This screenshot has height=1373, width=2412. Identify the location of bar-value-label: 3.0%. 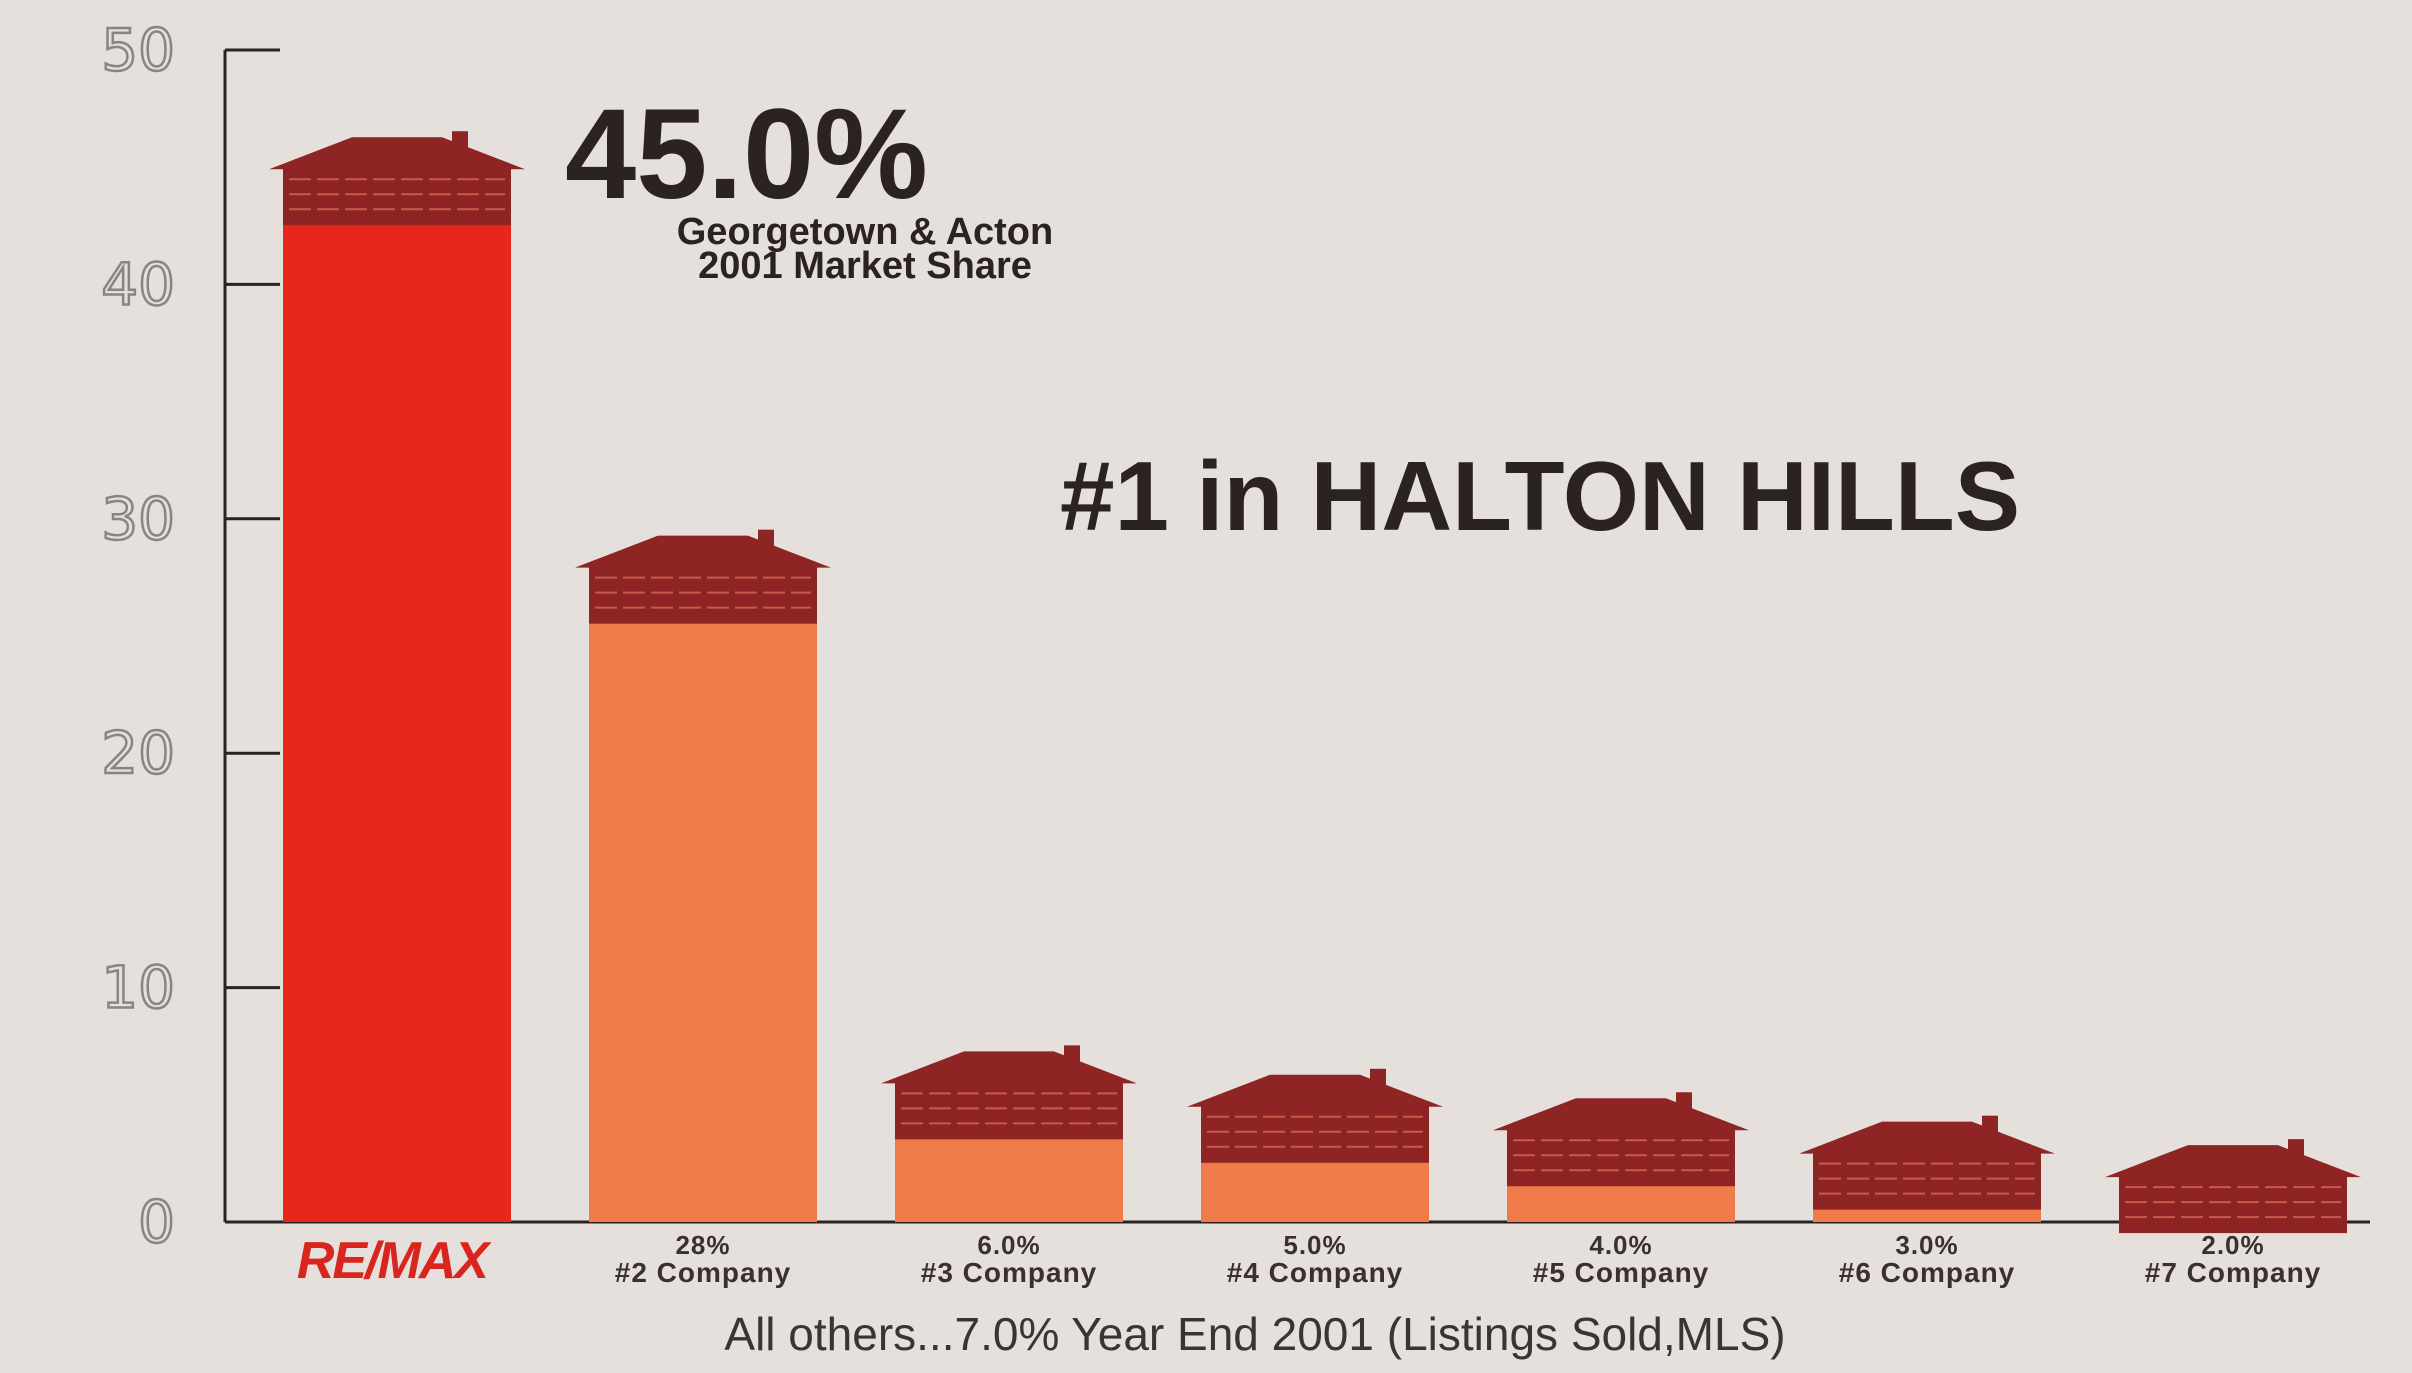
(1926, 1245).